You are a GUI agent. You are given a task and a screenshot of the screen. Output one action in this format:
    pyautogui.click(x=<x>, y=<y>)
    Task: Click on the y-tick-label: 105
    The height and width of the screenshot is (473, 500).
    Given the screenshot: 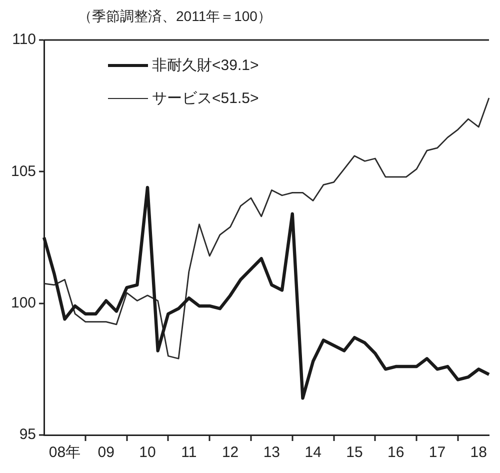 What is the action you would take?
    pyautogui.click(x=23, y=171)
    